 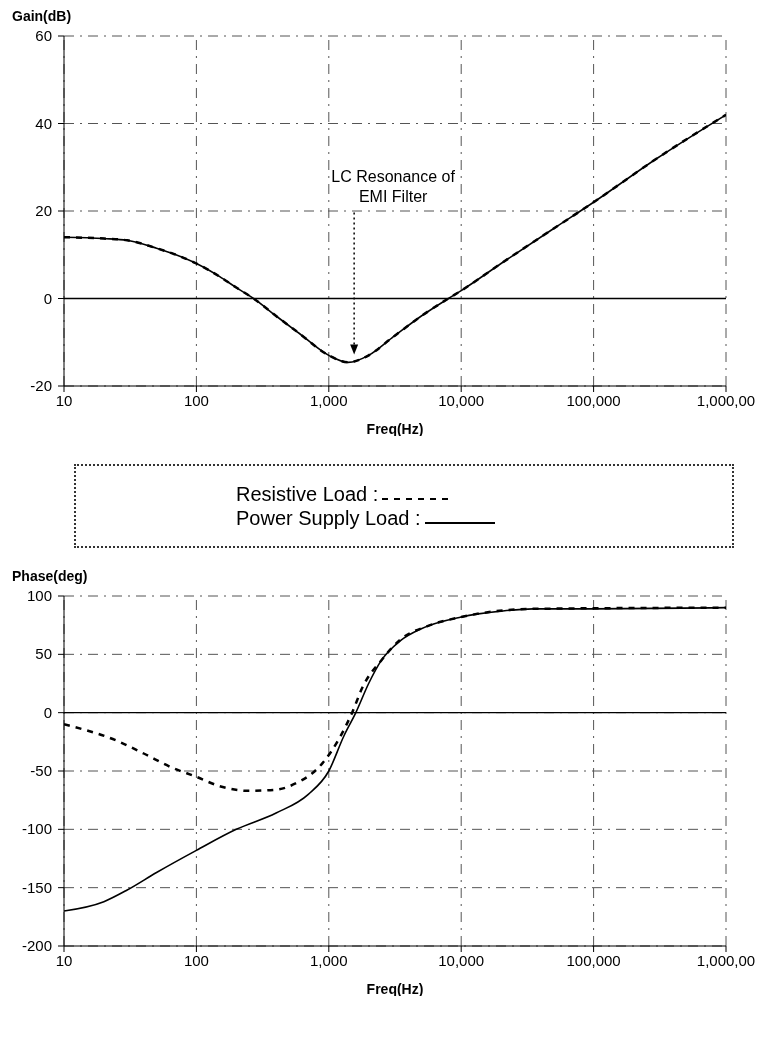 I want to click on y-tick-label: 60, so click(x=43, y=35).